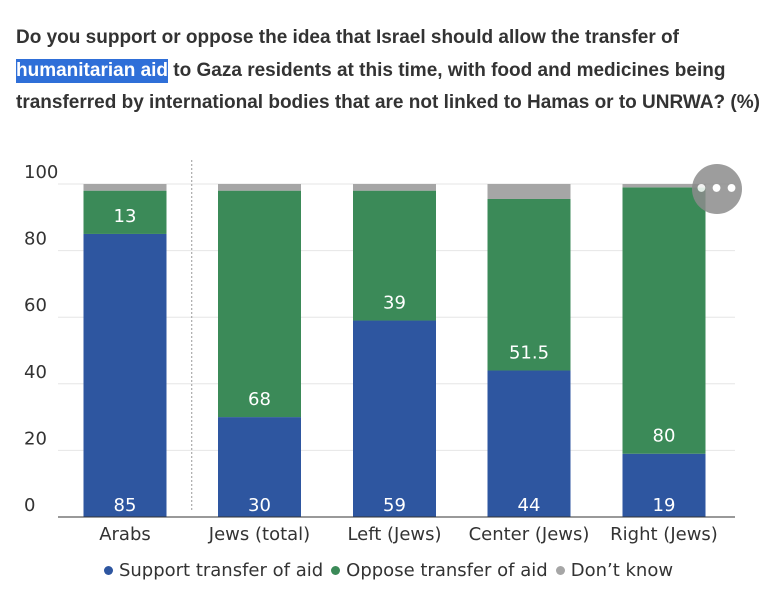 This screenshot has height=596, width=777. What do you see at coordinates (529, 352) in the screenshot?
I see `data-label: 51.5` at bounding box center [529, 352].